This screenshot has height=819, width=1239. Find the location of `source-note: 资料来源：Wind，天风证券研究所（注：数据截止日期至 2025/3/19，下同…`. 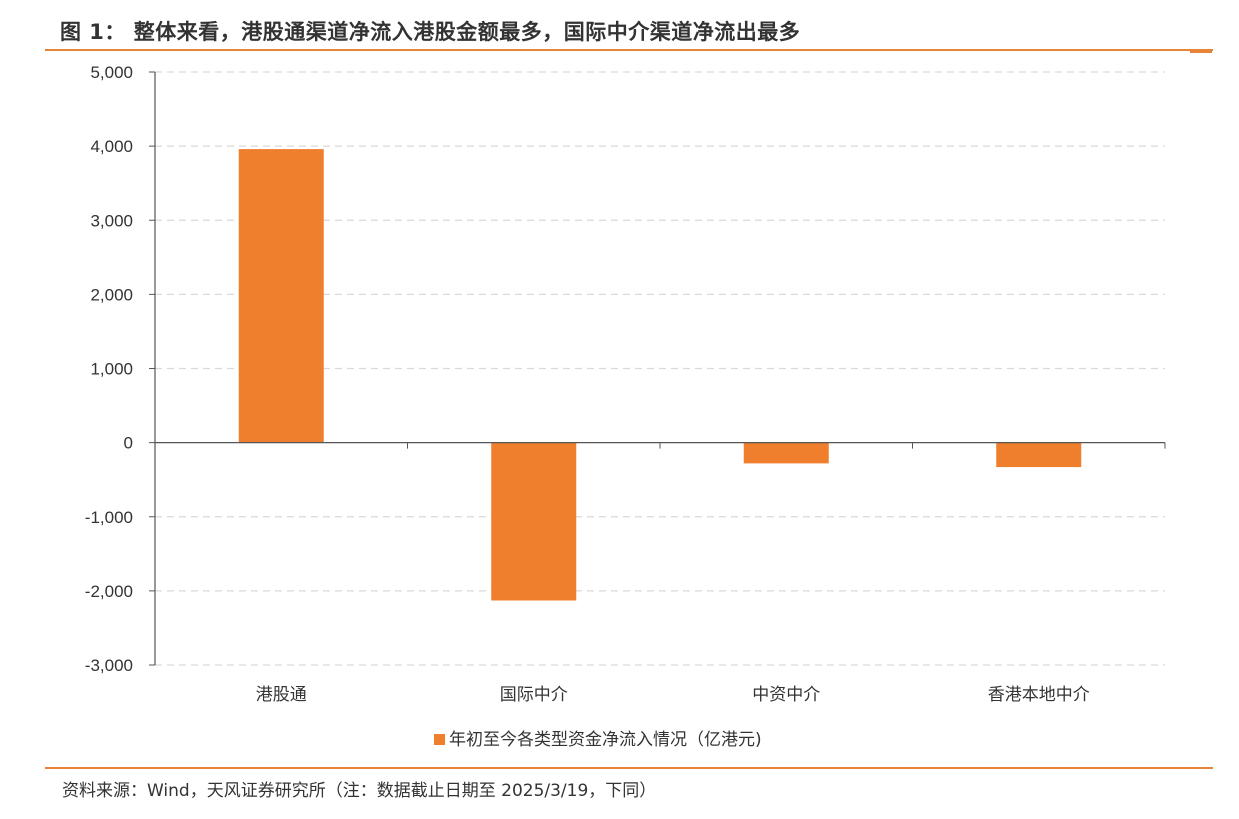

source-note: 资料来源：Wind，天风证券研究所（注：数据截止日期至 2025/3/19，下同… is located at coordinates (359, 791).